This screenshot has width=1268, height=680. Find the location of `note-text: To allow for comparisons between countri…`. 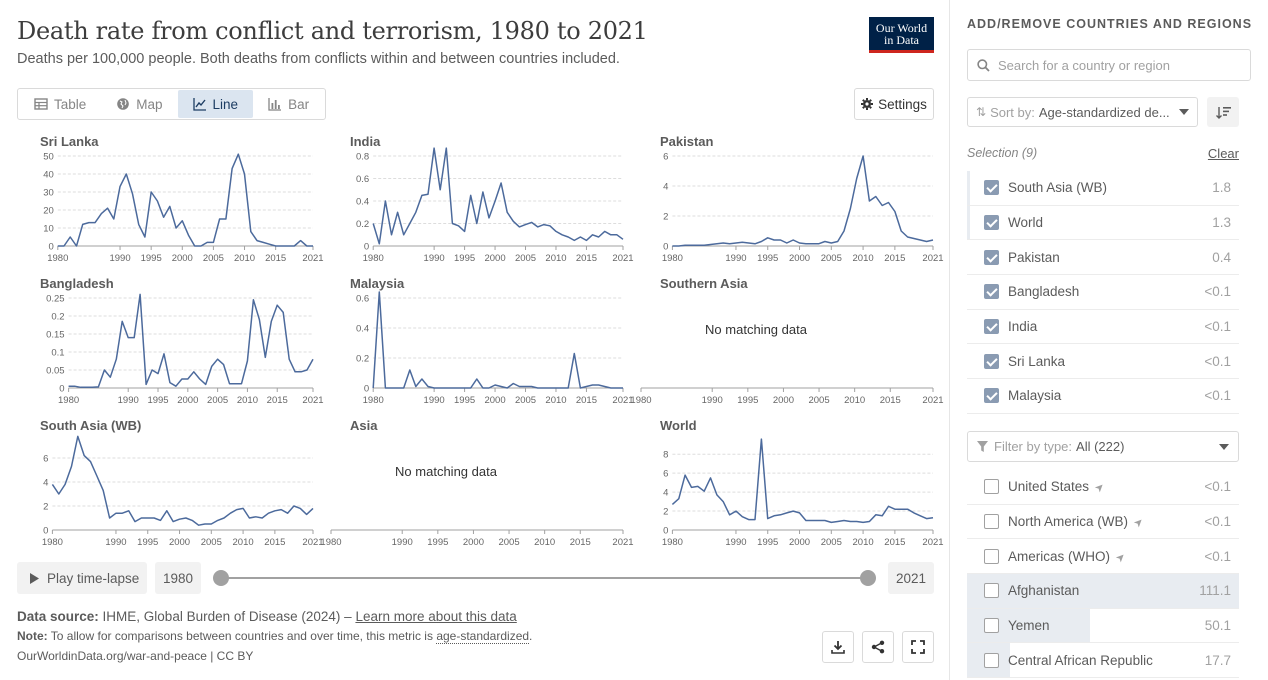

note-text: To allow for comparisons between countri… is located at coordinates (241, 636).